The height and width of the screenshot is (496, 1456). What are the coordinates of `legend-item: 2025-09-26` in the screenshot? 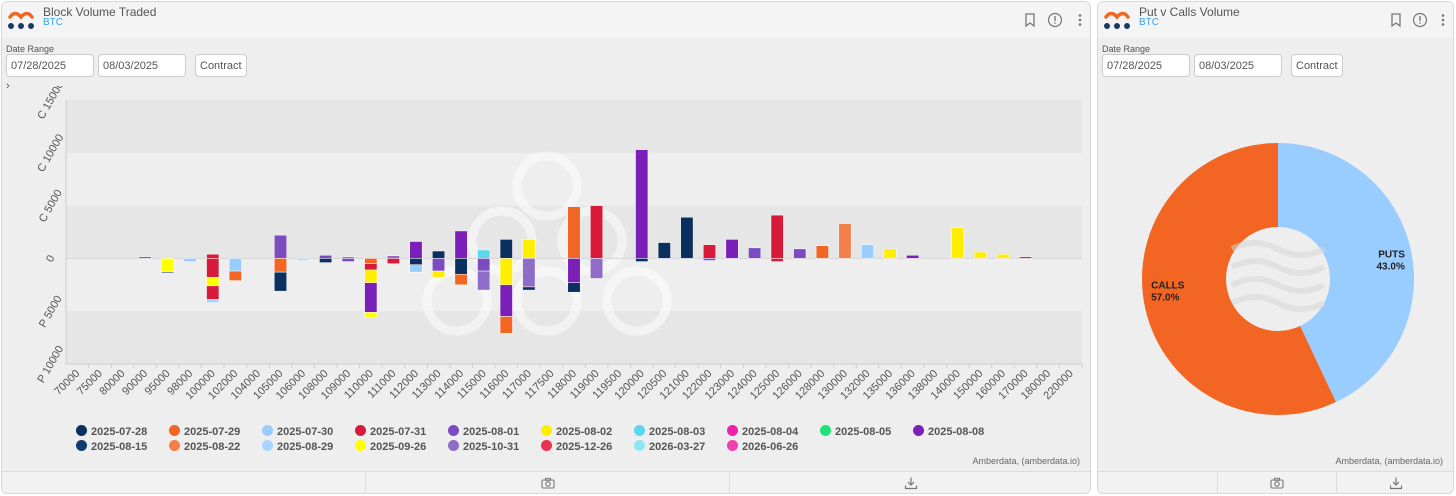 It's located at (390, 447).